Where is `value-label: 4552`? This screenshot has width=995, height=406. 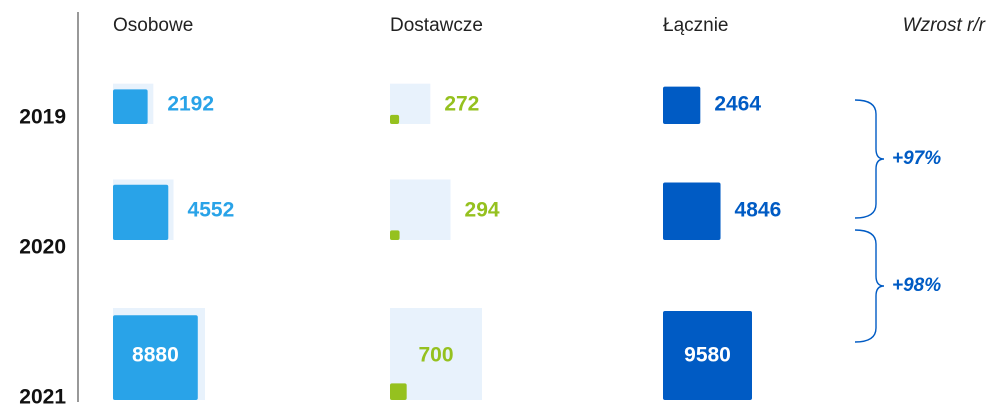
value-label: 4552 is located at coordinates (211, 209).